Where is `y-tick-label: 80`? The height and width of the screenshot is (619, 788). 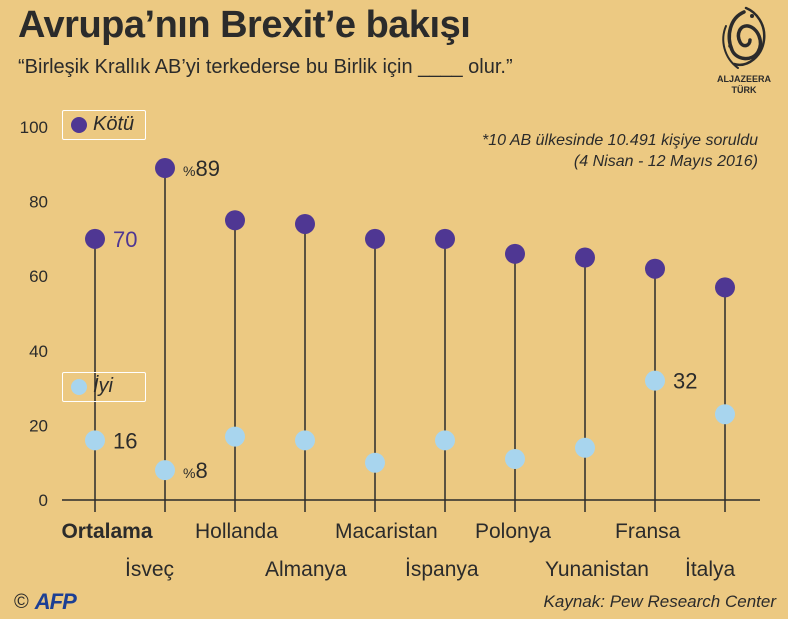 y-tick-label: 80 is located at coordinates (38, 202).